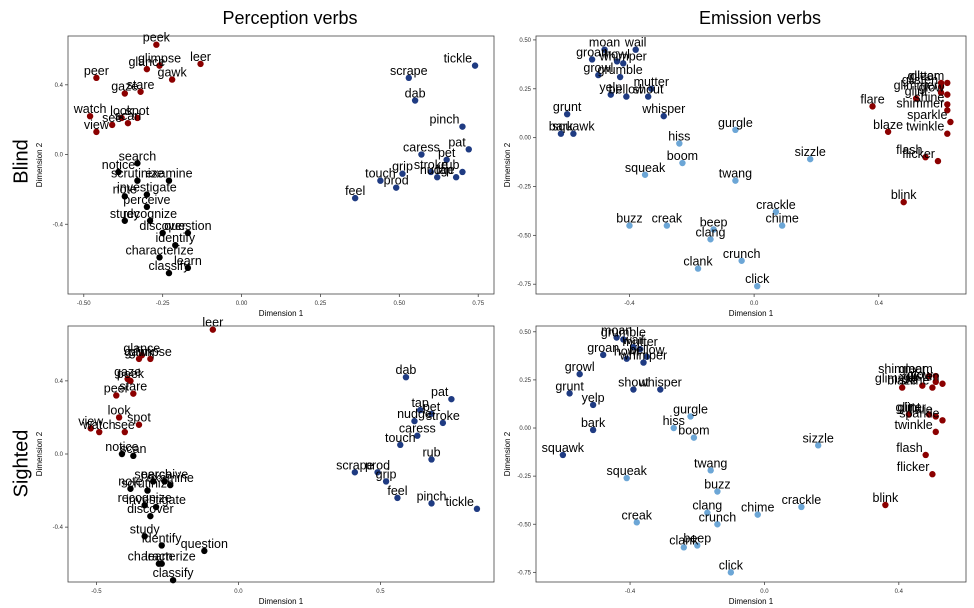  Describe the element at coordinates (417, 429) in the screenshot. I see `point-label: caress` at that location.